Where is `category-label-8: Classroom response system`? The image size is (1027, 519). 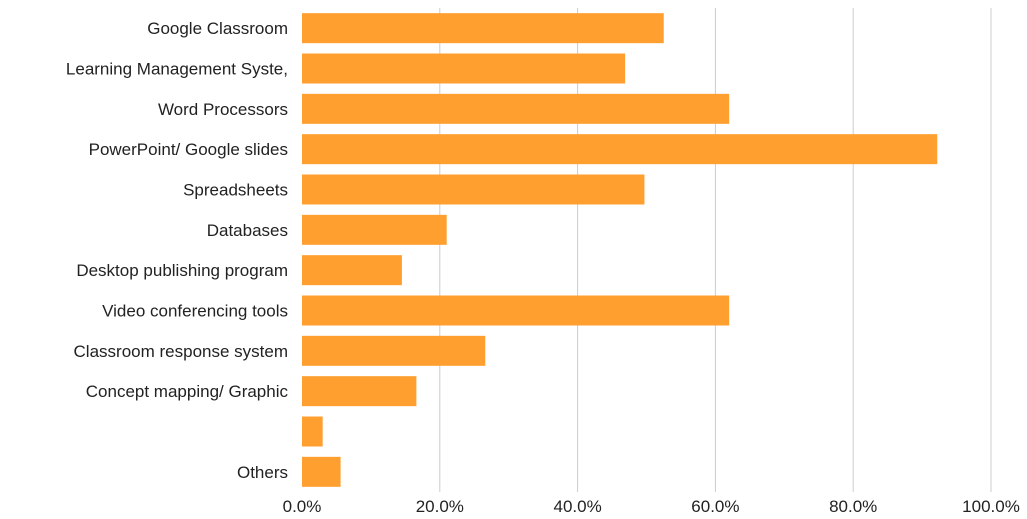
category-label-8: Classroom response system is located at coordinates (181, 351).